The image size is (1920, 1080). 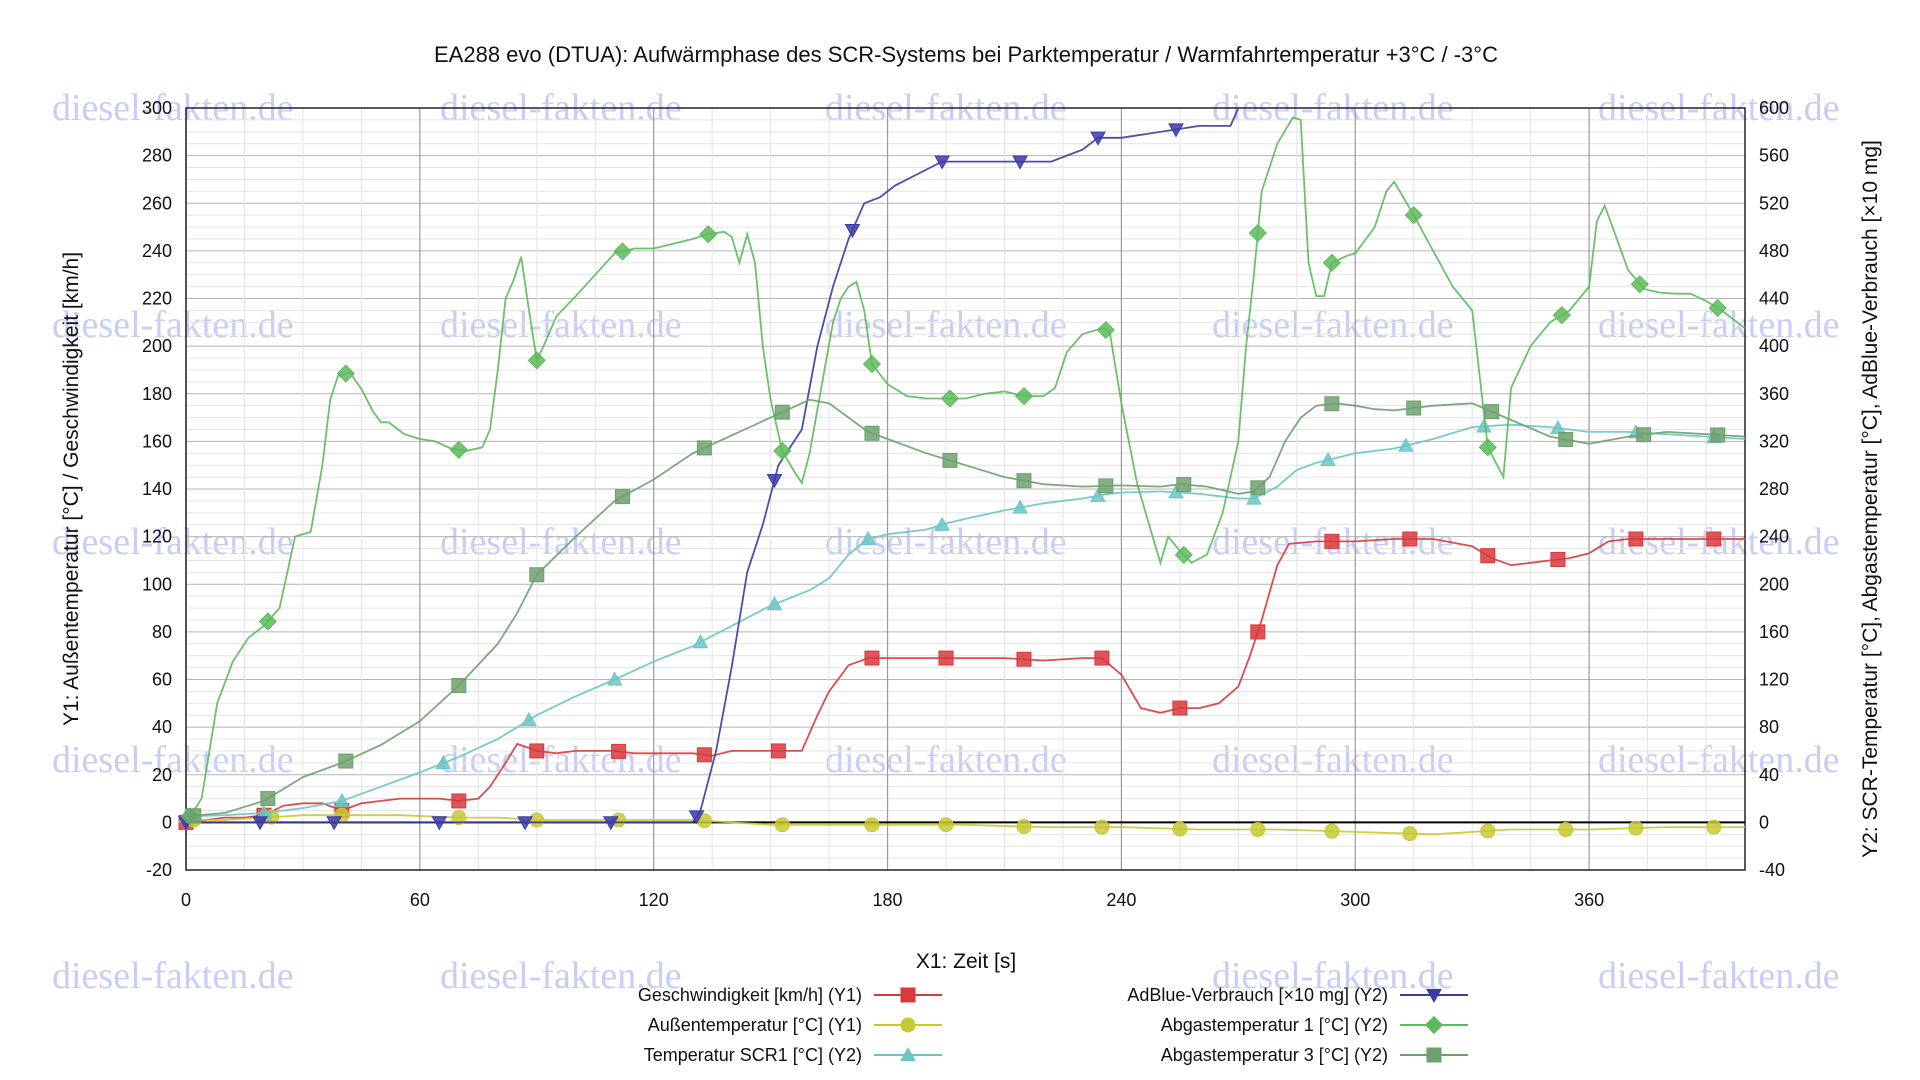 What do you see at coordinates (157, 108) in the screenshot?
I see `y-left-tick-label: 300` at bounding box center [157, 108].